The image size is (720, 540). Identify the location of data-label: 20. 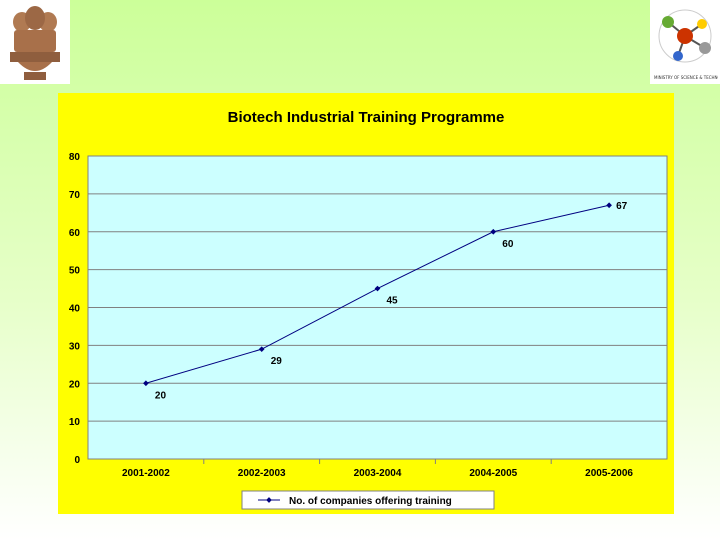
(161, 395).